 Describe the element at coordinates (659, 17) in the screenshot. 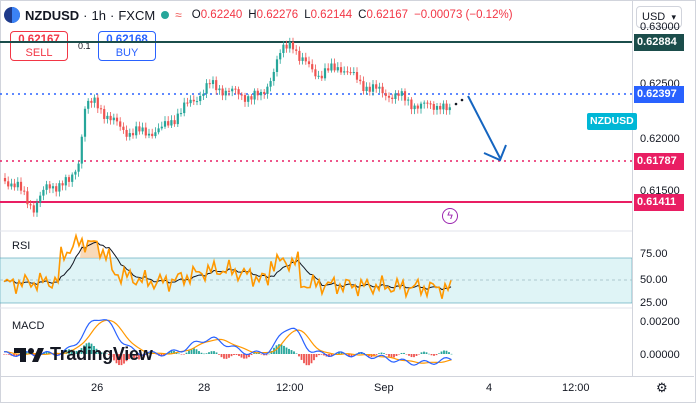

I see `currency-select: USD ▾` at that location.